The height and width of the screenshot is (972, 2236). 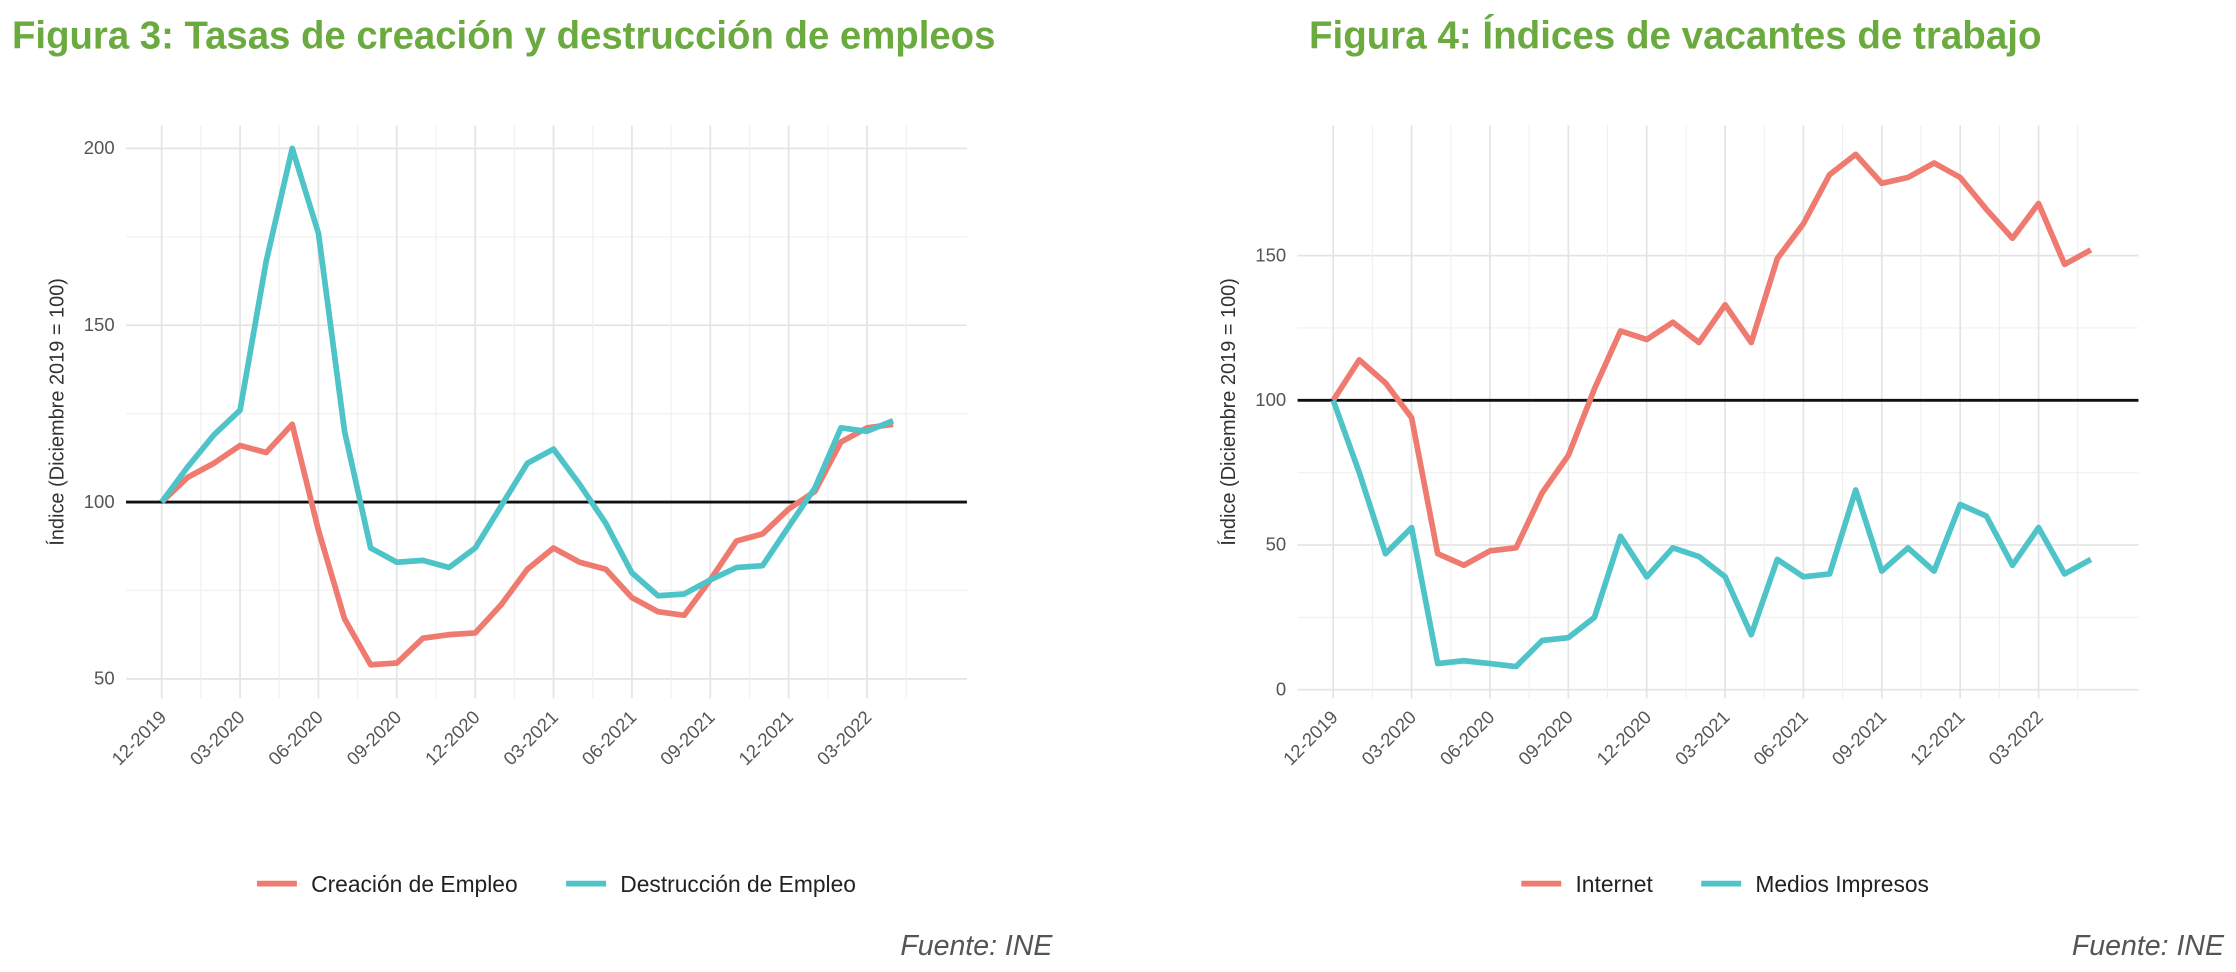 I want to click on y-tick-label: 0, so click(x=1281, y=688).